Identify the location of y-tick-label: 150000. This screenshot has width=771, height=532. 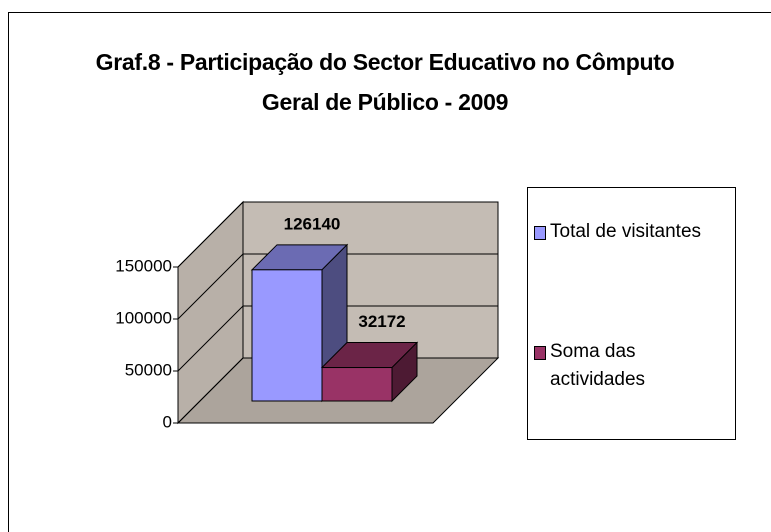
(143, 265).